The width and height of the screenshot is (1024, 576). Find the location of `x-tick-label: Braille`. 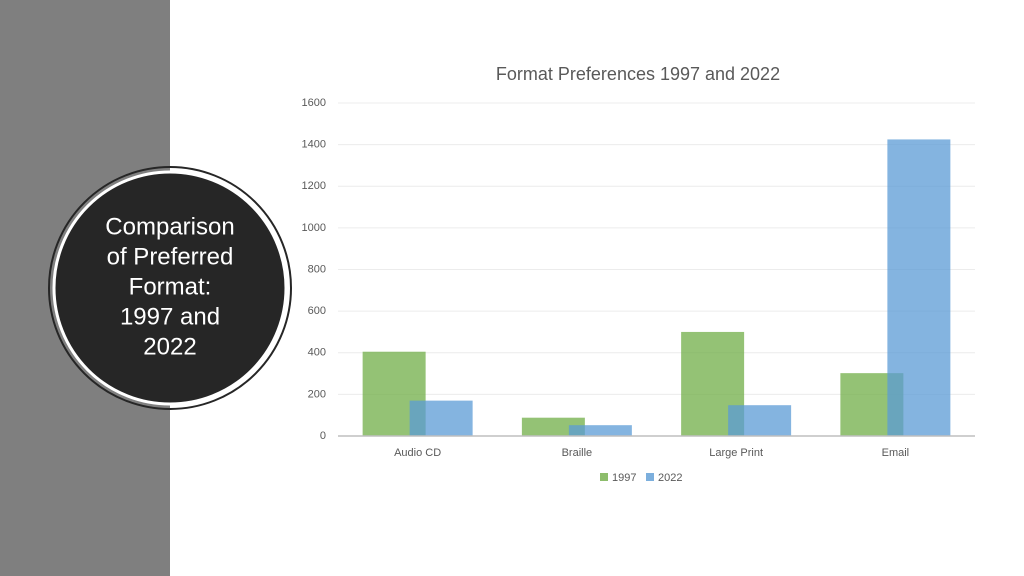

x-tick-label: Braille is located at coordinates (577, 453).